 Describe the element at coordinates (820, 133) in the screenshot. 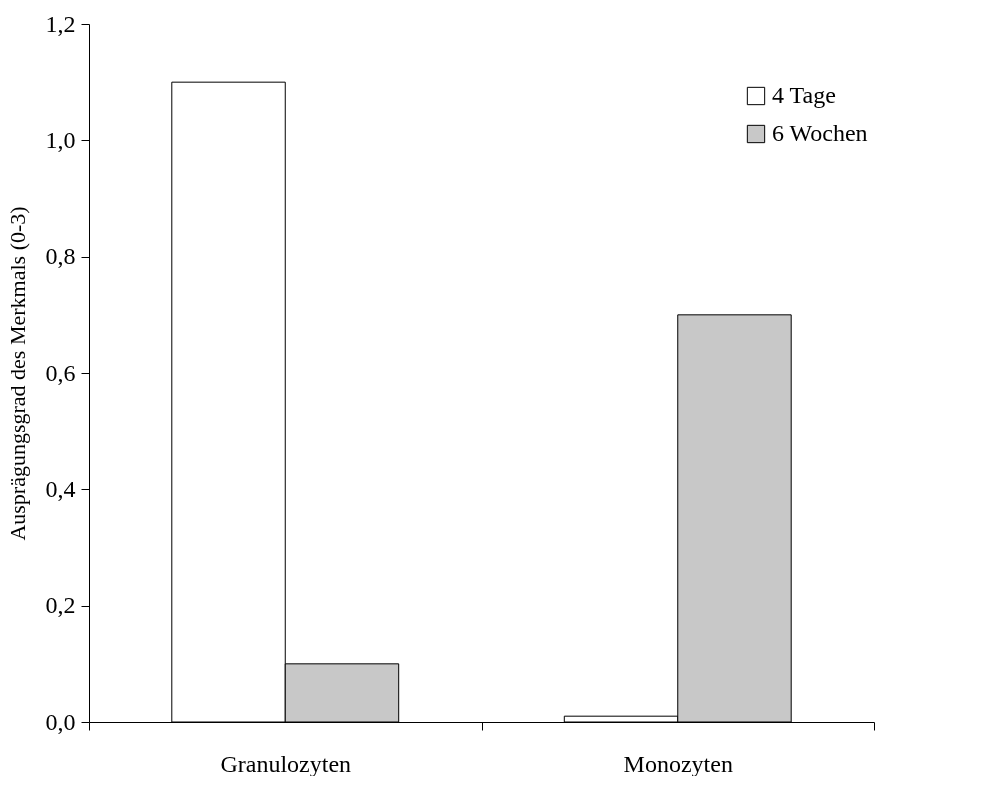

I see `legend-label: 6 Wochen` at that location.